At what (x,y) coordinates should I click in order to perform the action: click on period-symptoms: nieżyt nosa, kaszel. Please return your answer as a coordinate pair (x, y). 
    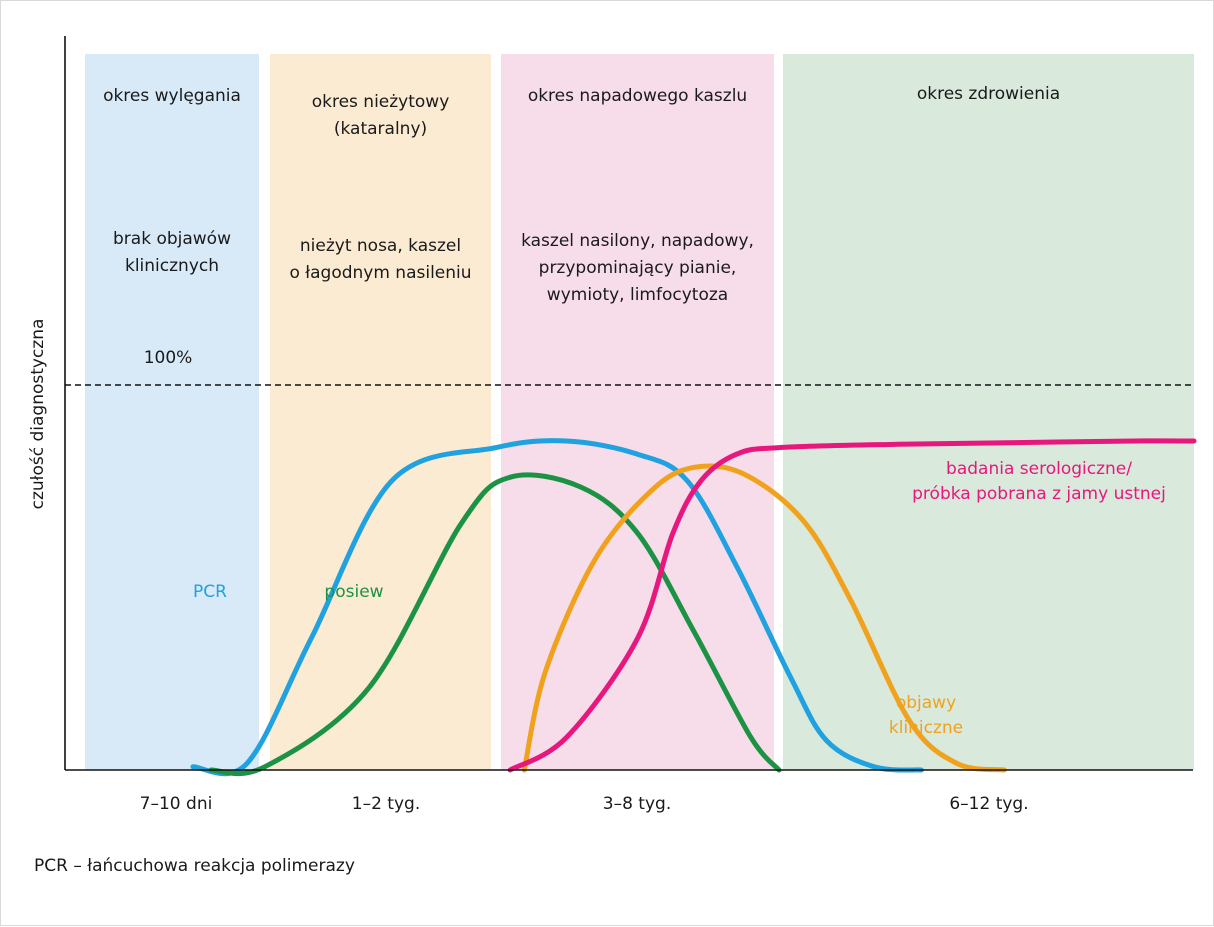
    Looking at the image, I should click on (380, 246).